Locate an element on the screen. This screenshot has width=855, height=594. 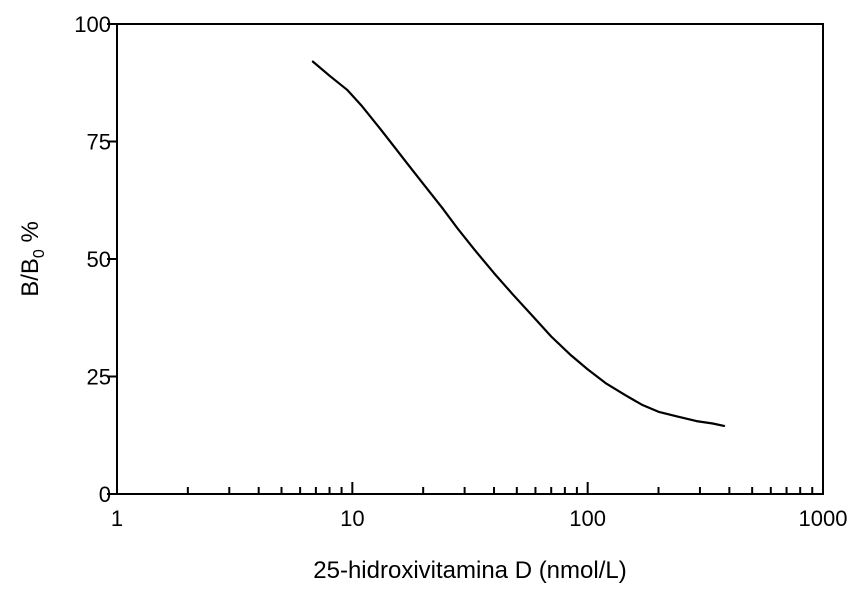
y-tick-label: 75 is located at coordinates (99, 142).